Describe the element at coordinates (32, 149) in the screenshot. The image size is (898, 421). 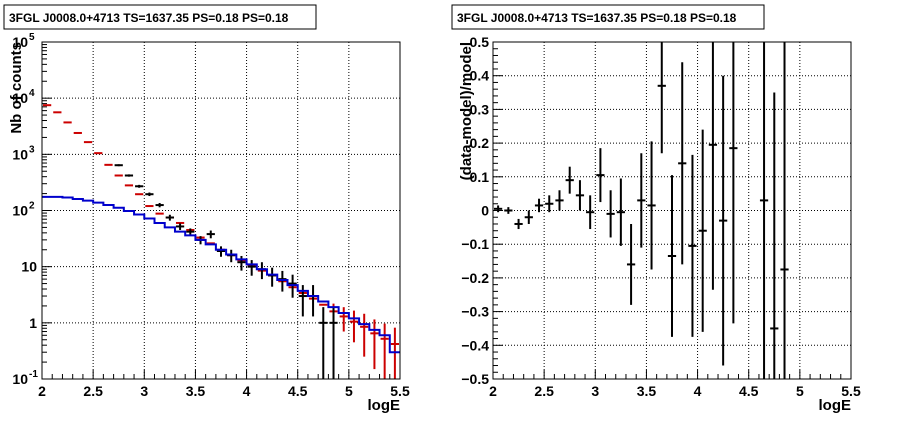
I see `left-y-tick-exponent: 3` at that location.